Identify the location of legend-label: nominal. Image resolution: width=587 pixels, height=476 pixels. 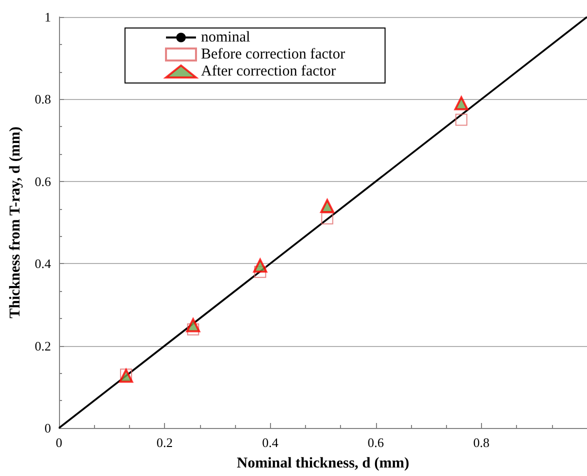
(225, 38).